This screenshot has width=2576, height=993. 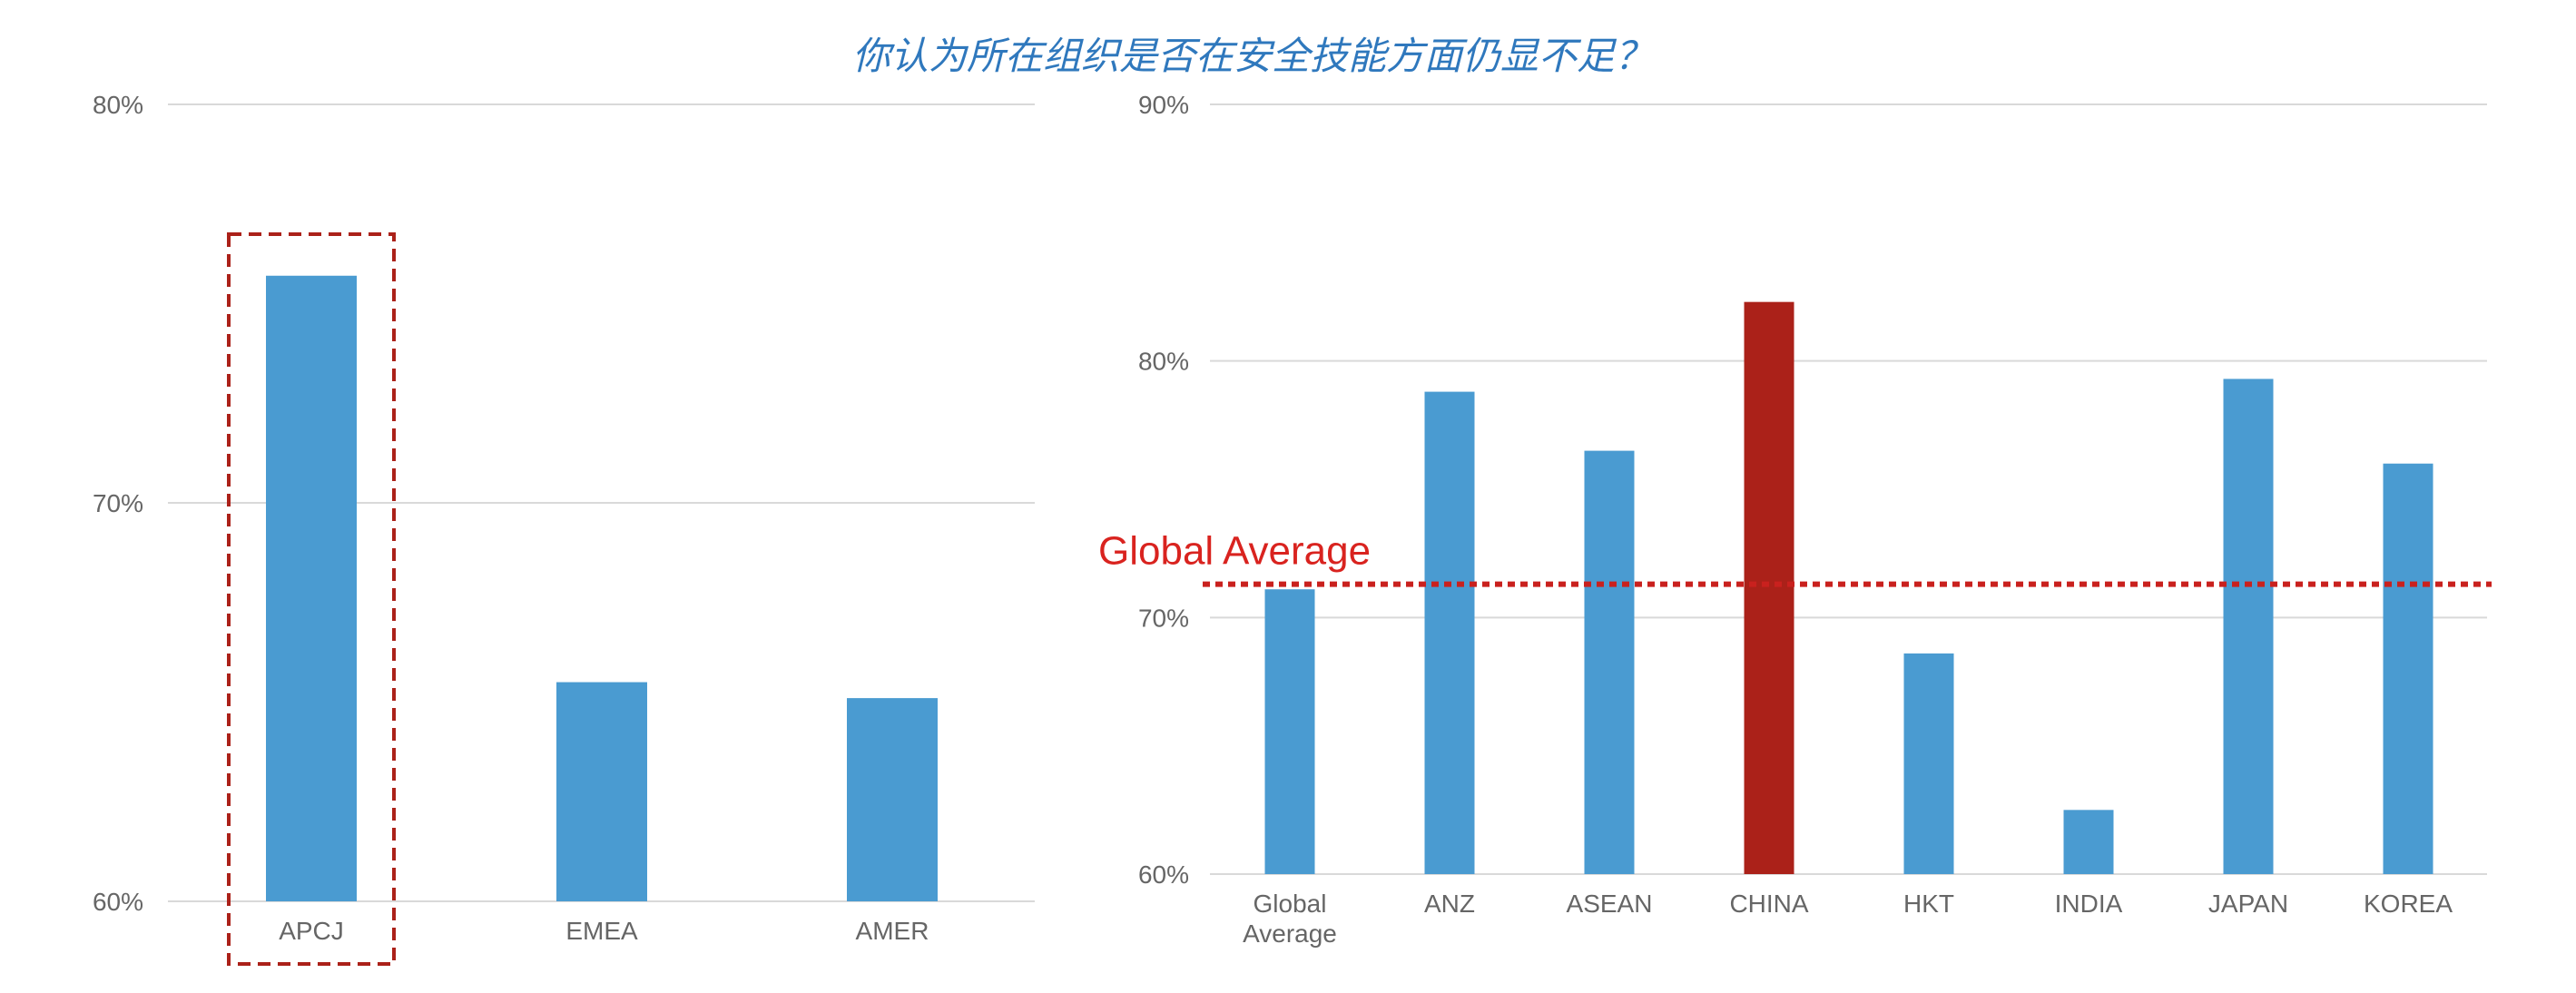 I want to click on right-bar-hkt, so click(x=1928, y=763).